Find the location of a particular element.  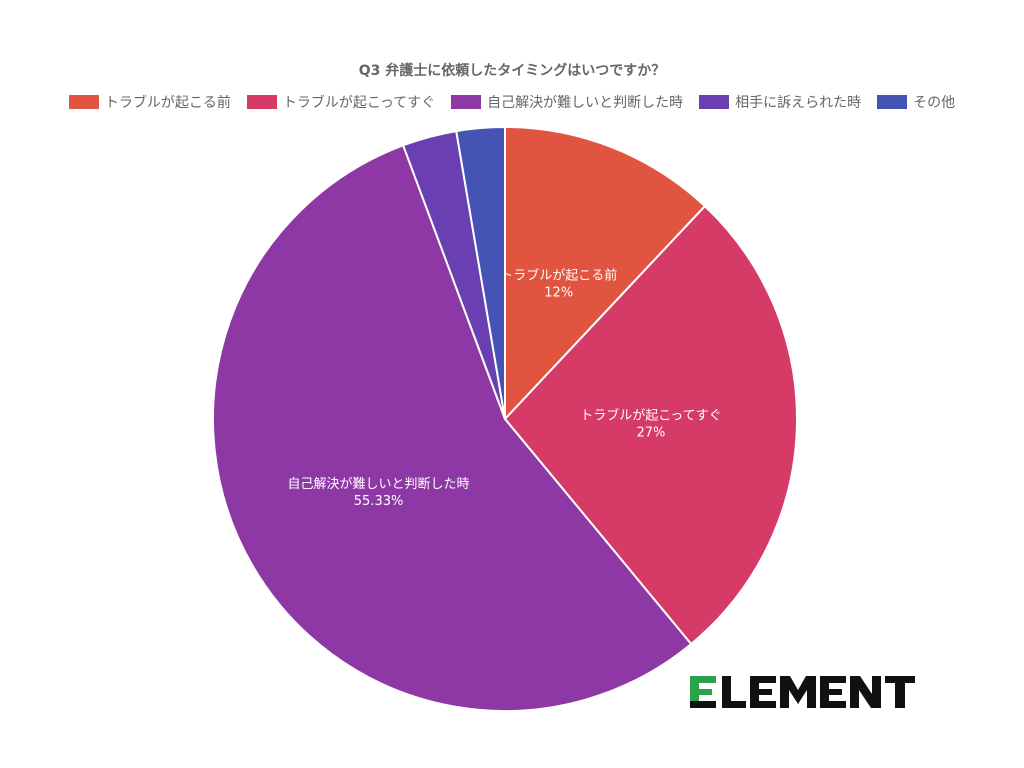

slice-value-label: 27% is located at coordinates (650, 433).